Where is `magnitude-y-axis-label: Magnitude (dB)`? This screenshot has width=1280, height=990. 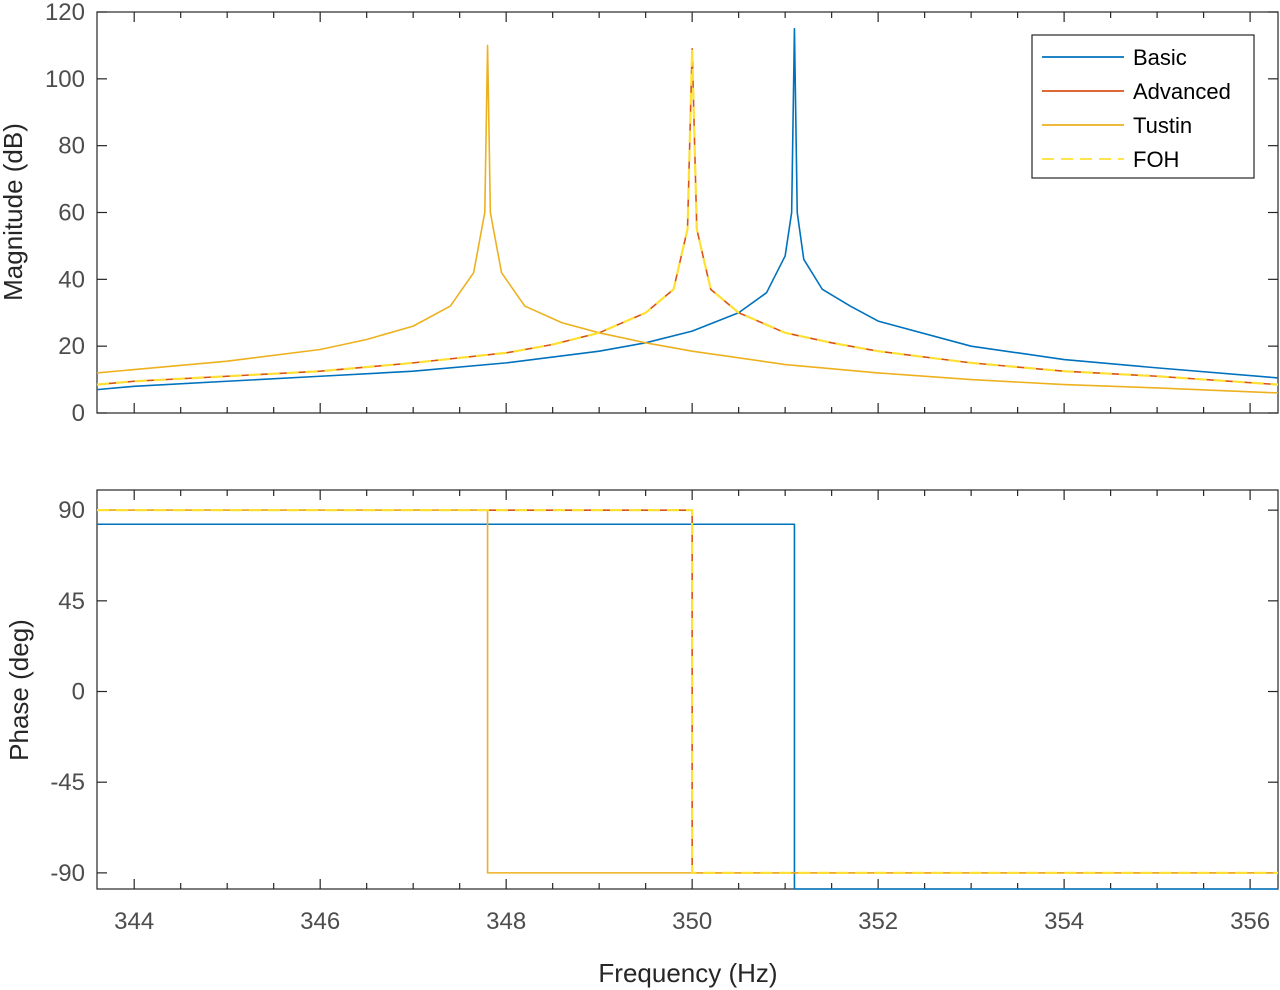 magnitude-y-axis-label: Magnitude (dB) is located at coordinates (14, 212).